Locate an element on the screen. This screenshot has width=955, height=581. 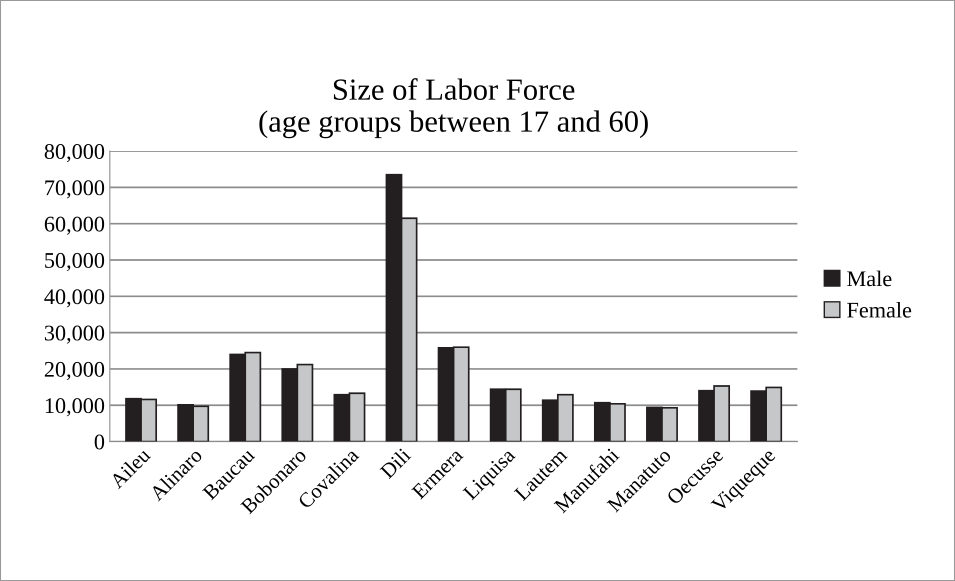
y-tick-label: 40,000 is located at coordinates (74, 298).